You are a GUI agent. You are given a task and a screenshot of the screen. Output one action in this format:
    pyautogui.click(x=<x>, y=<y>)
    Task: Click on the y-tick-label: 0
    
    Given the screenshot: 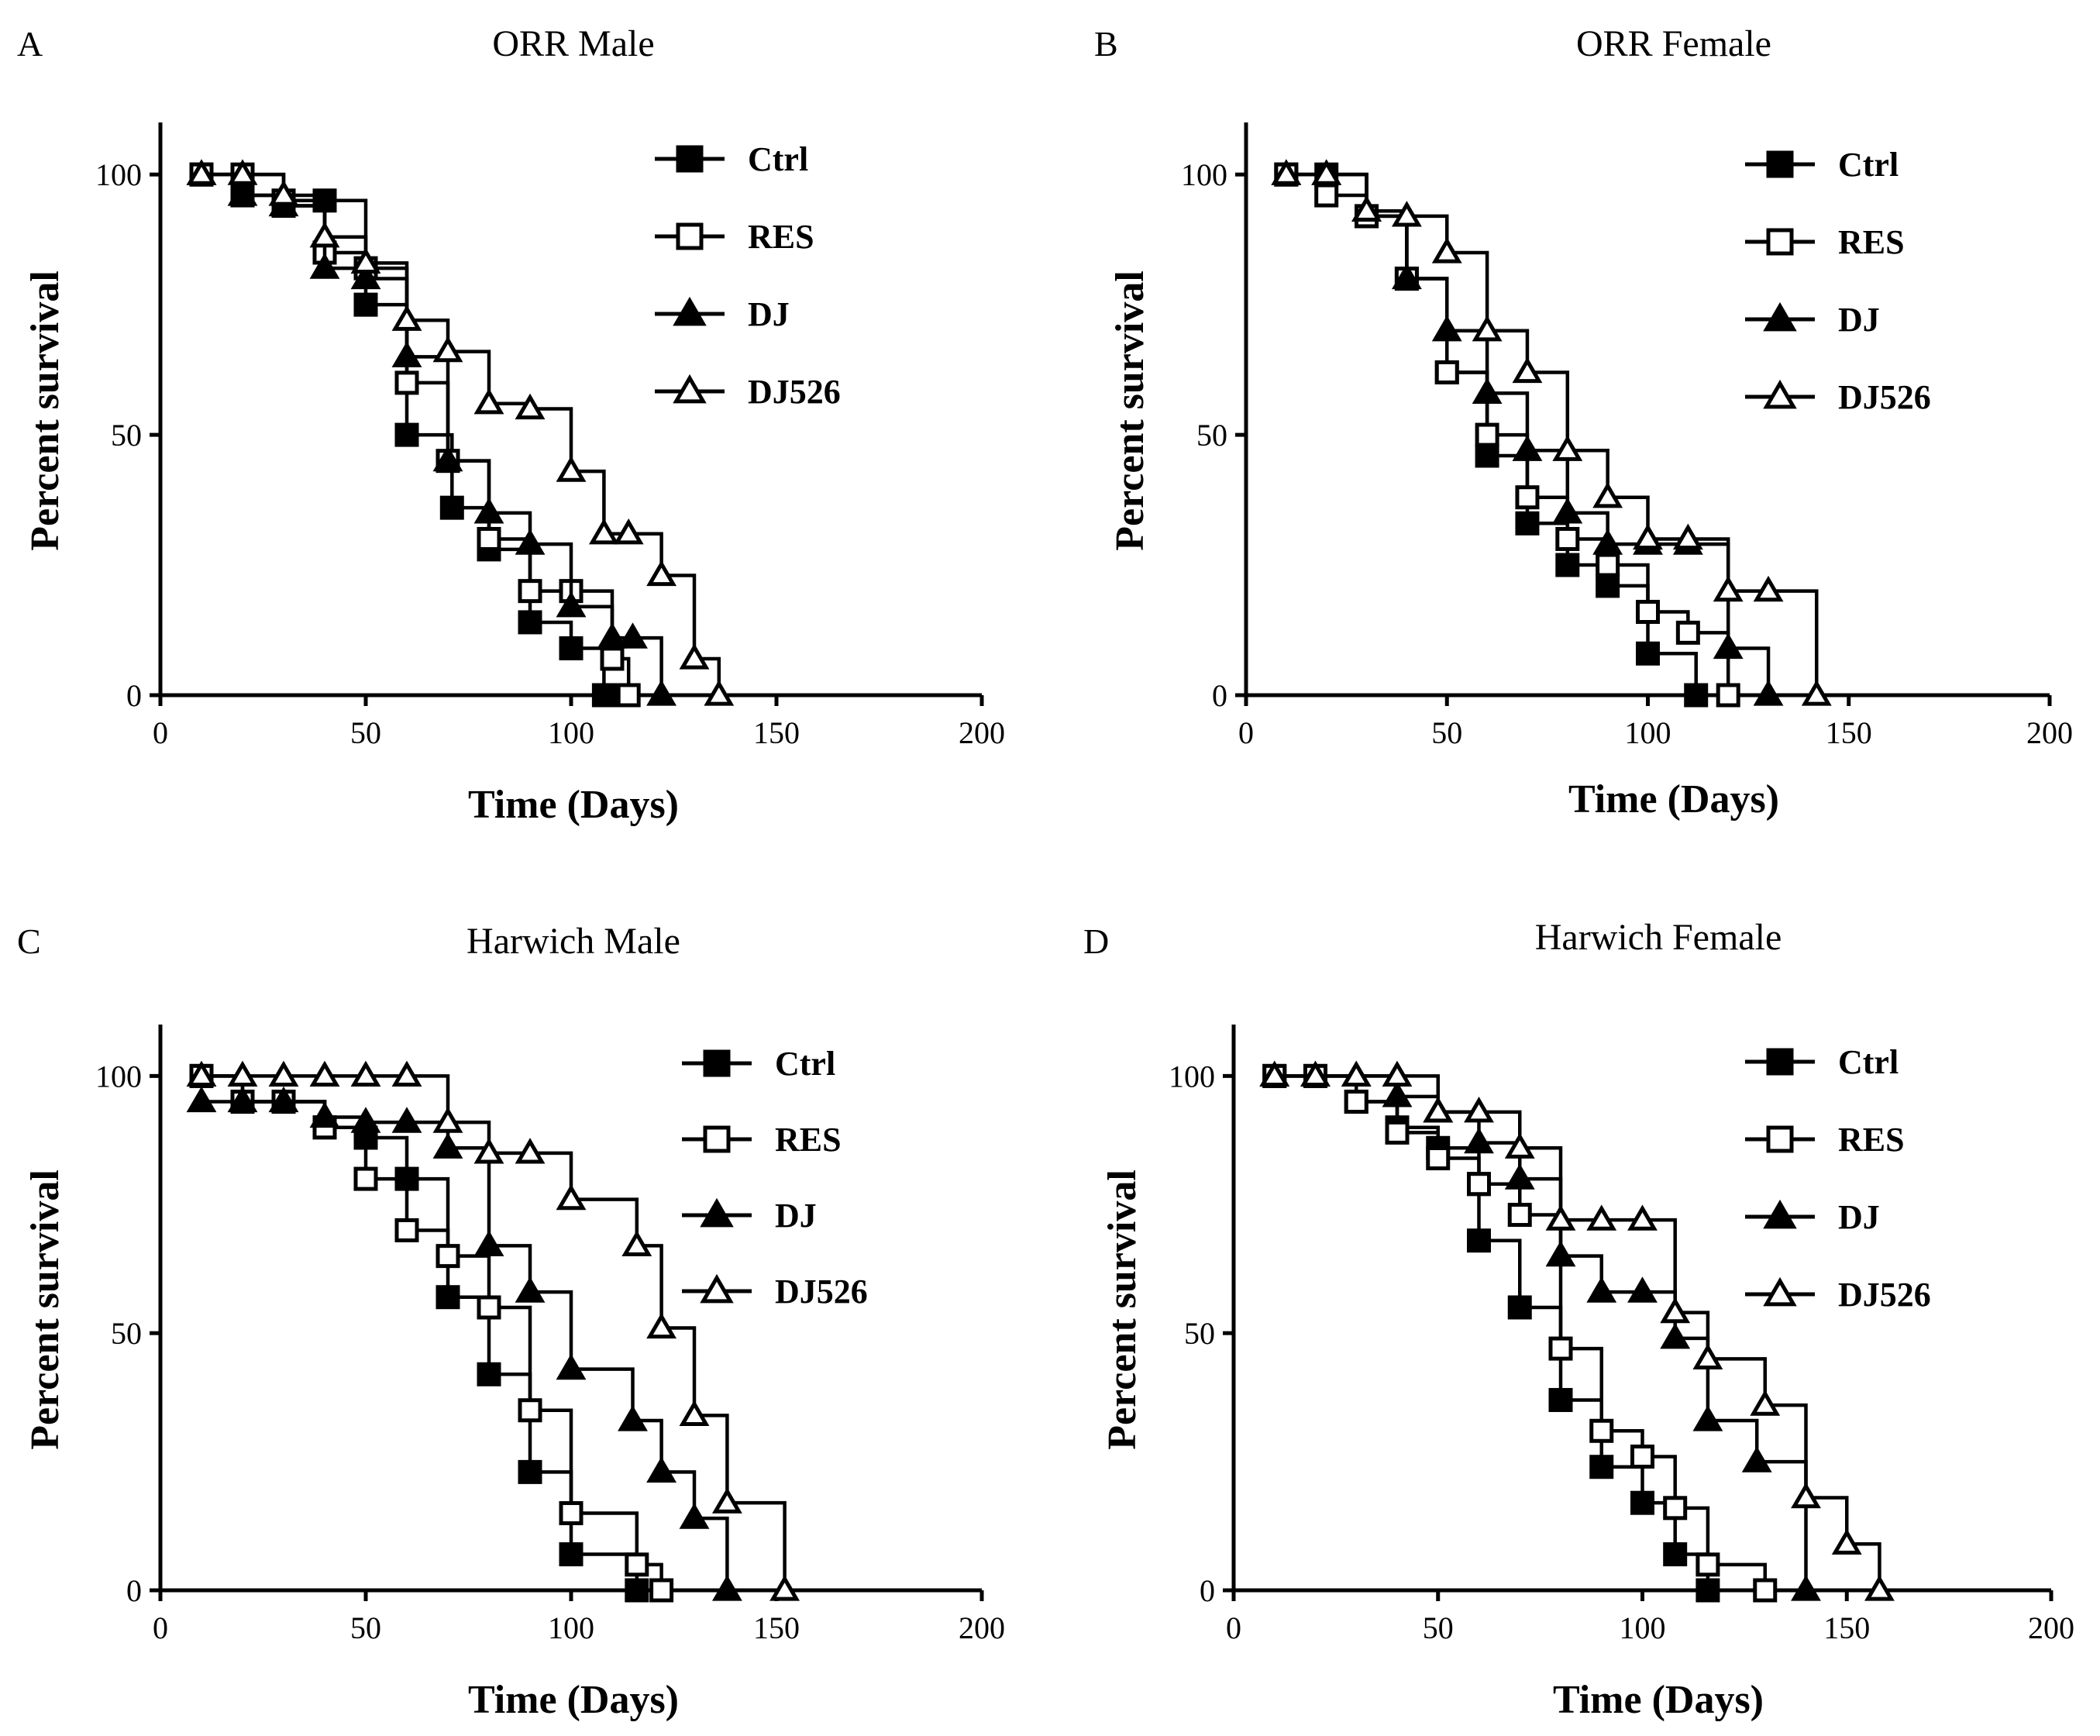 What is the action you would take?
    pyautogui.click(x=134, y=1590)
    